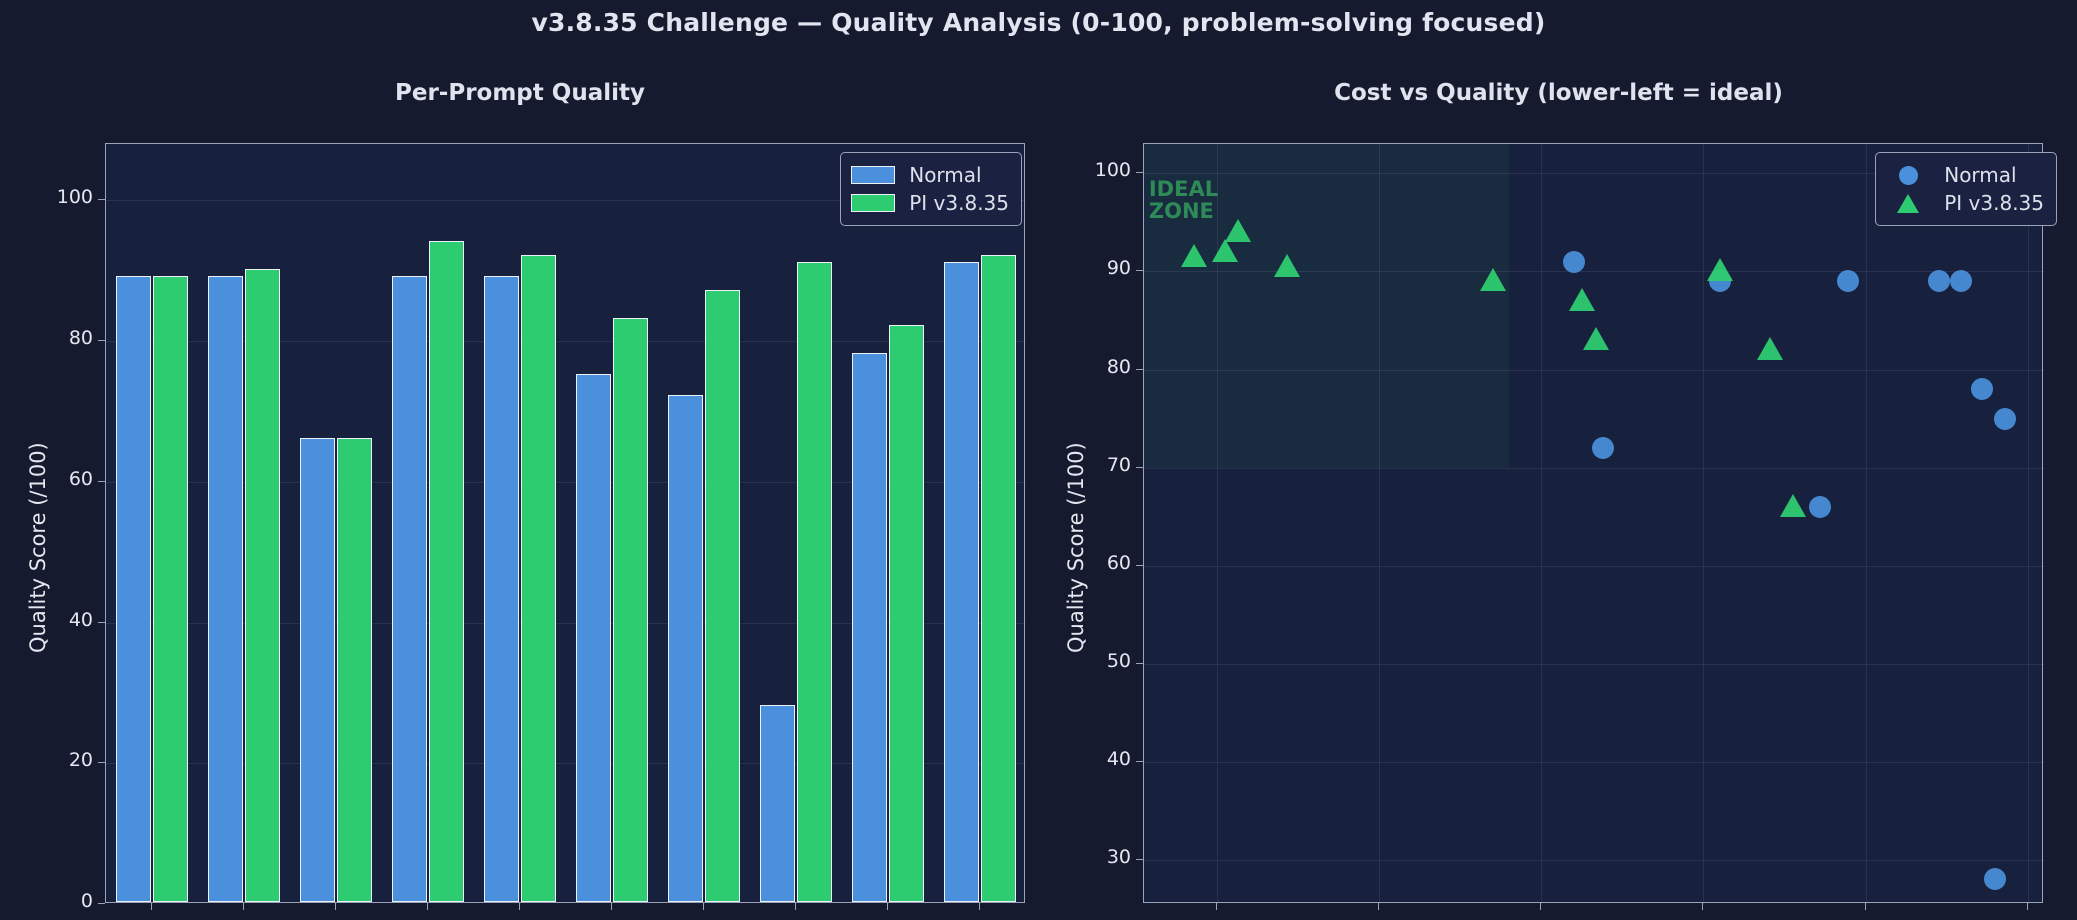 Image resolution: width=2077 pixels, height=920 pixels. Describe the element at coordinates (979, 918) in the screenshot. I see `bar-xtick-label-P210: P210` at that location.